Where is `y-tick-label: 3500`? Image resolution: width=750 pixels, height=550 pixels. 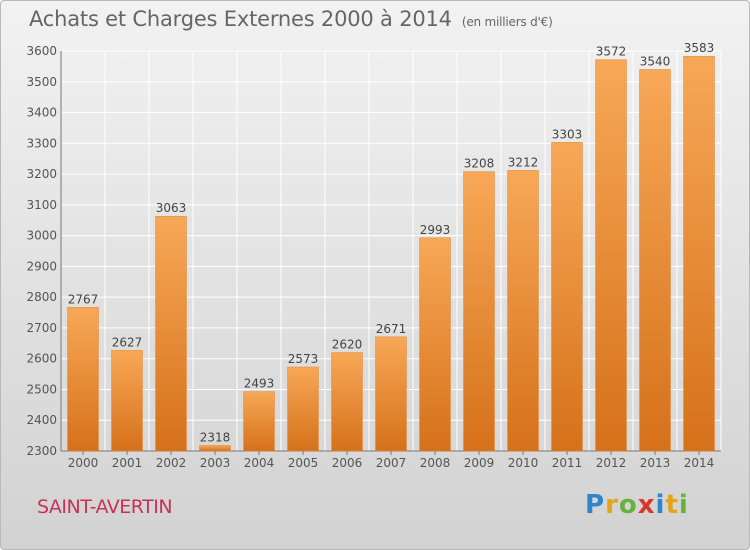 y-tick-label: 3500 is located at coordinates (41, 82).